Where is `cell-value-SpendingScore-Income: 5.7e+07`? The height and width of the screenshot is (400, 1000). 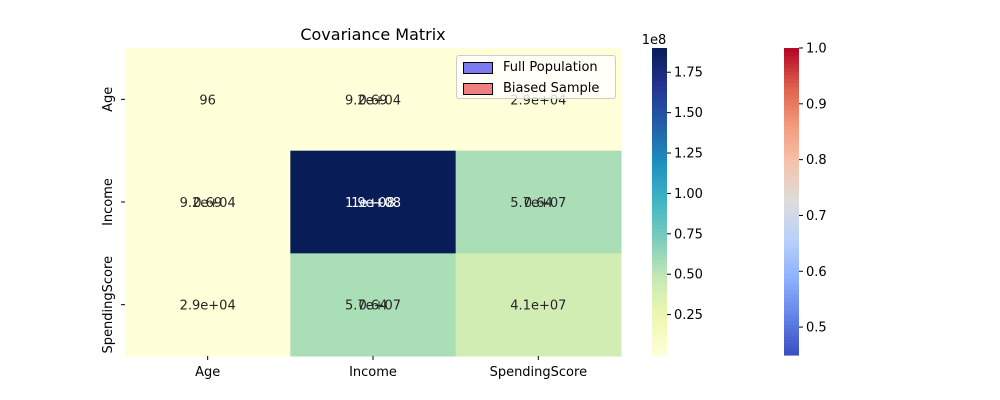 cell-value-SpendingScore-Income: 5.7e+07 is located at coordinates (373, 306).